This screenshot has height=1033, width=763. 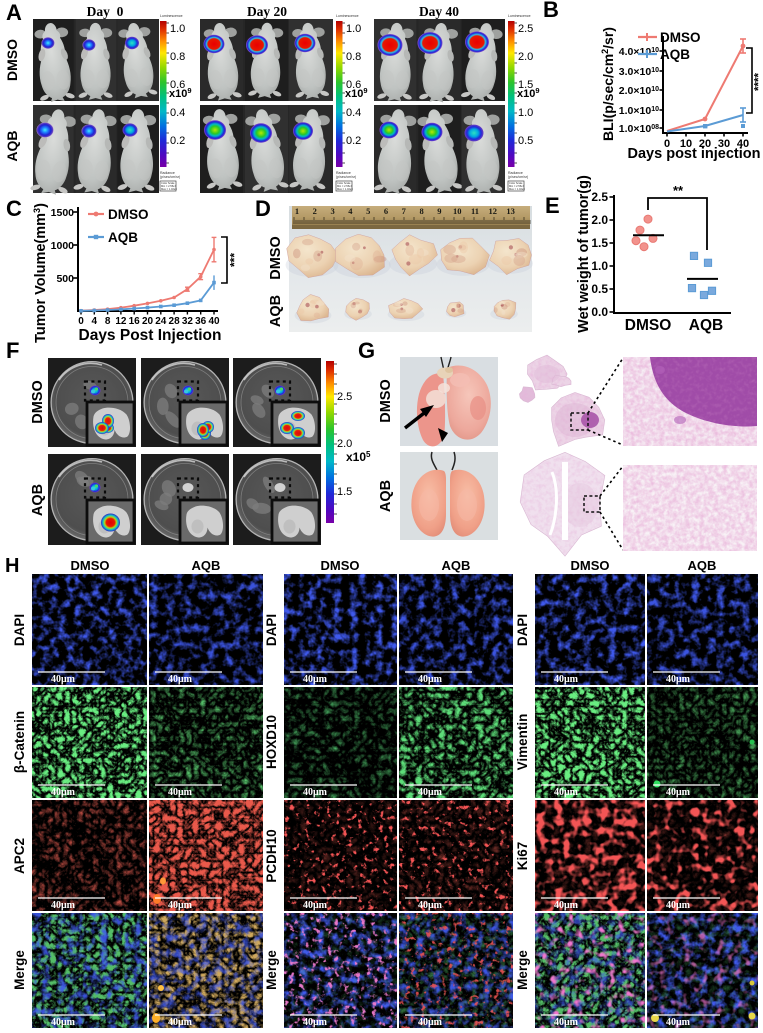 What do you see at coordinates (175, 321) in the screenshot?
I see `svg-text: 28` at bounding box center [175, 321].